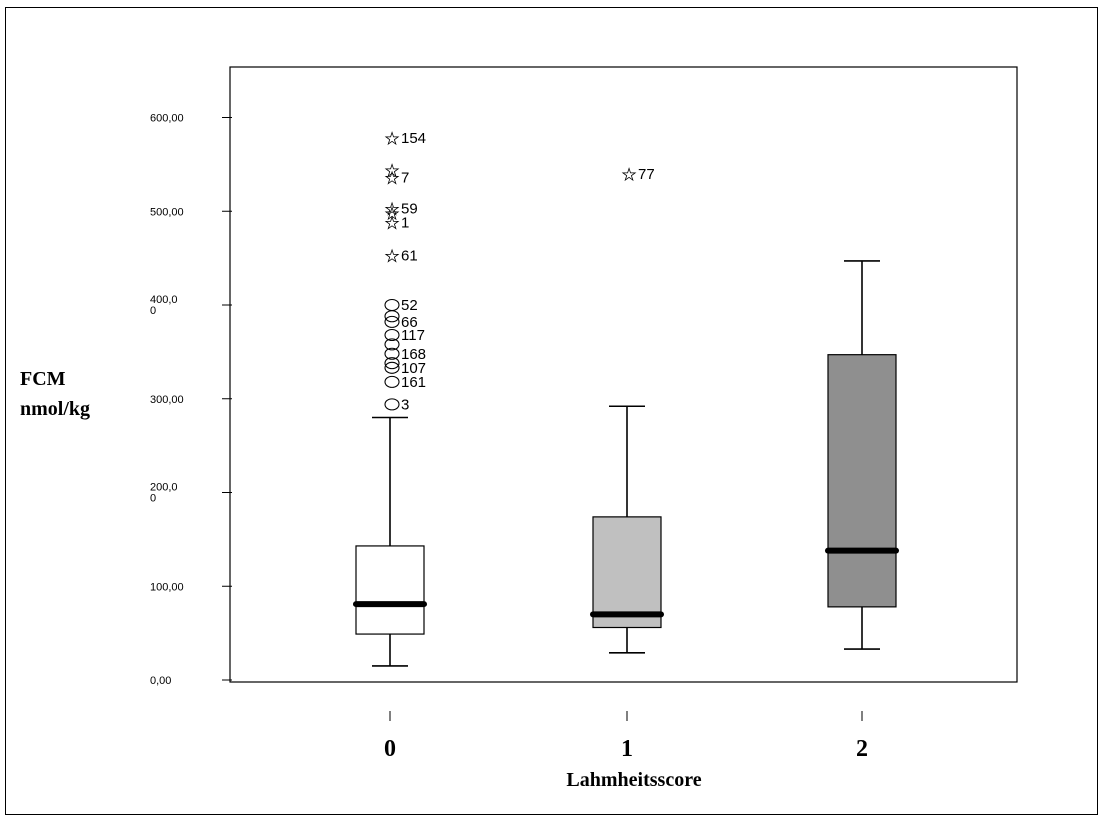  Describe the element at coordinates (167, 119) in the screenshot. I see `y-tick-label: 600,00` at that location.